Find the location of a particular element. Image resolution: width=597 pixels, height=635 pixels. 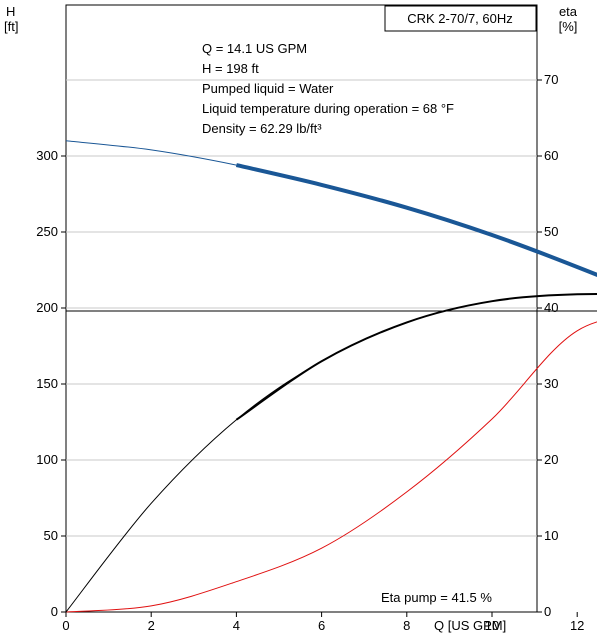

tick-label-h-100: 100 is located at coordinates (47, 459).